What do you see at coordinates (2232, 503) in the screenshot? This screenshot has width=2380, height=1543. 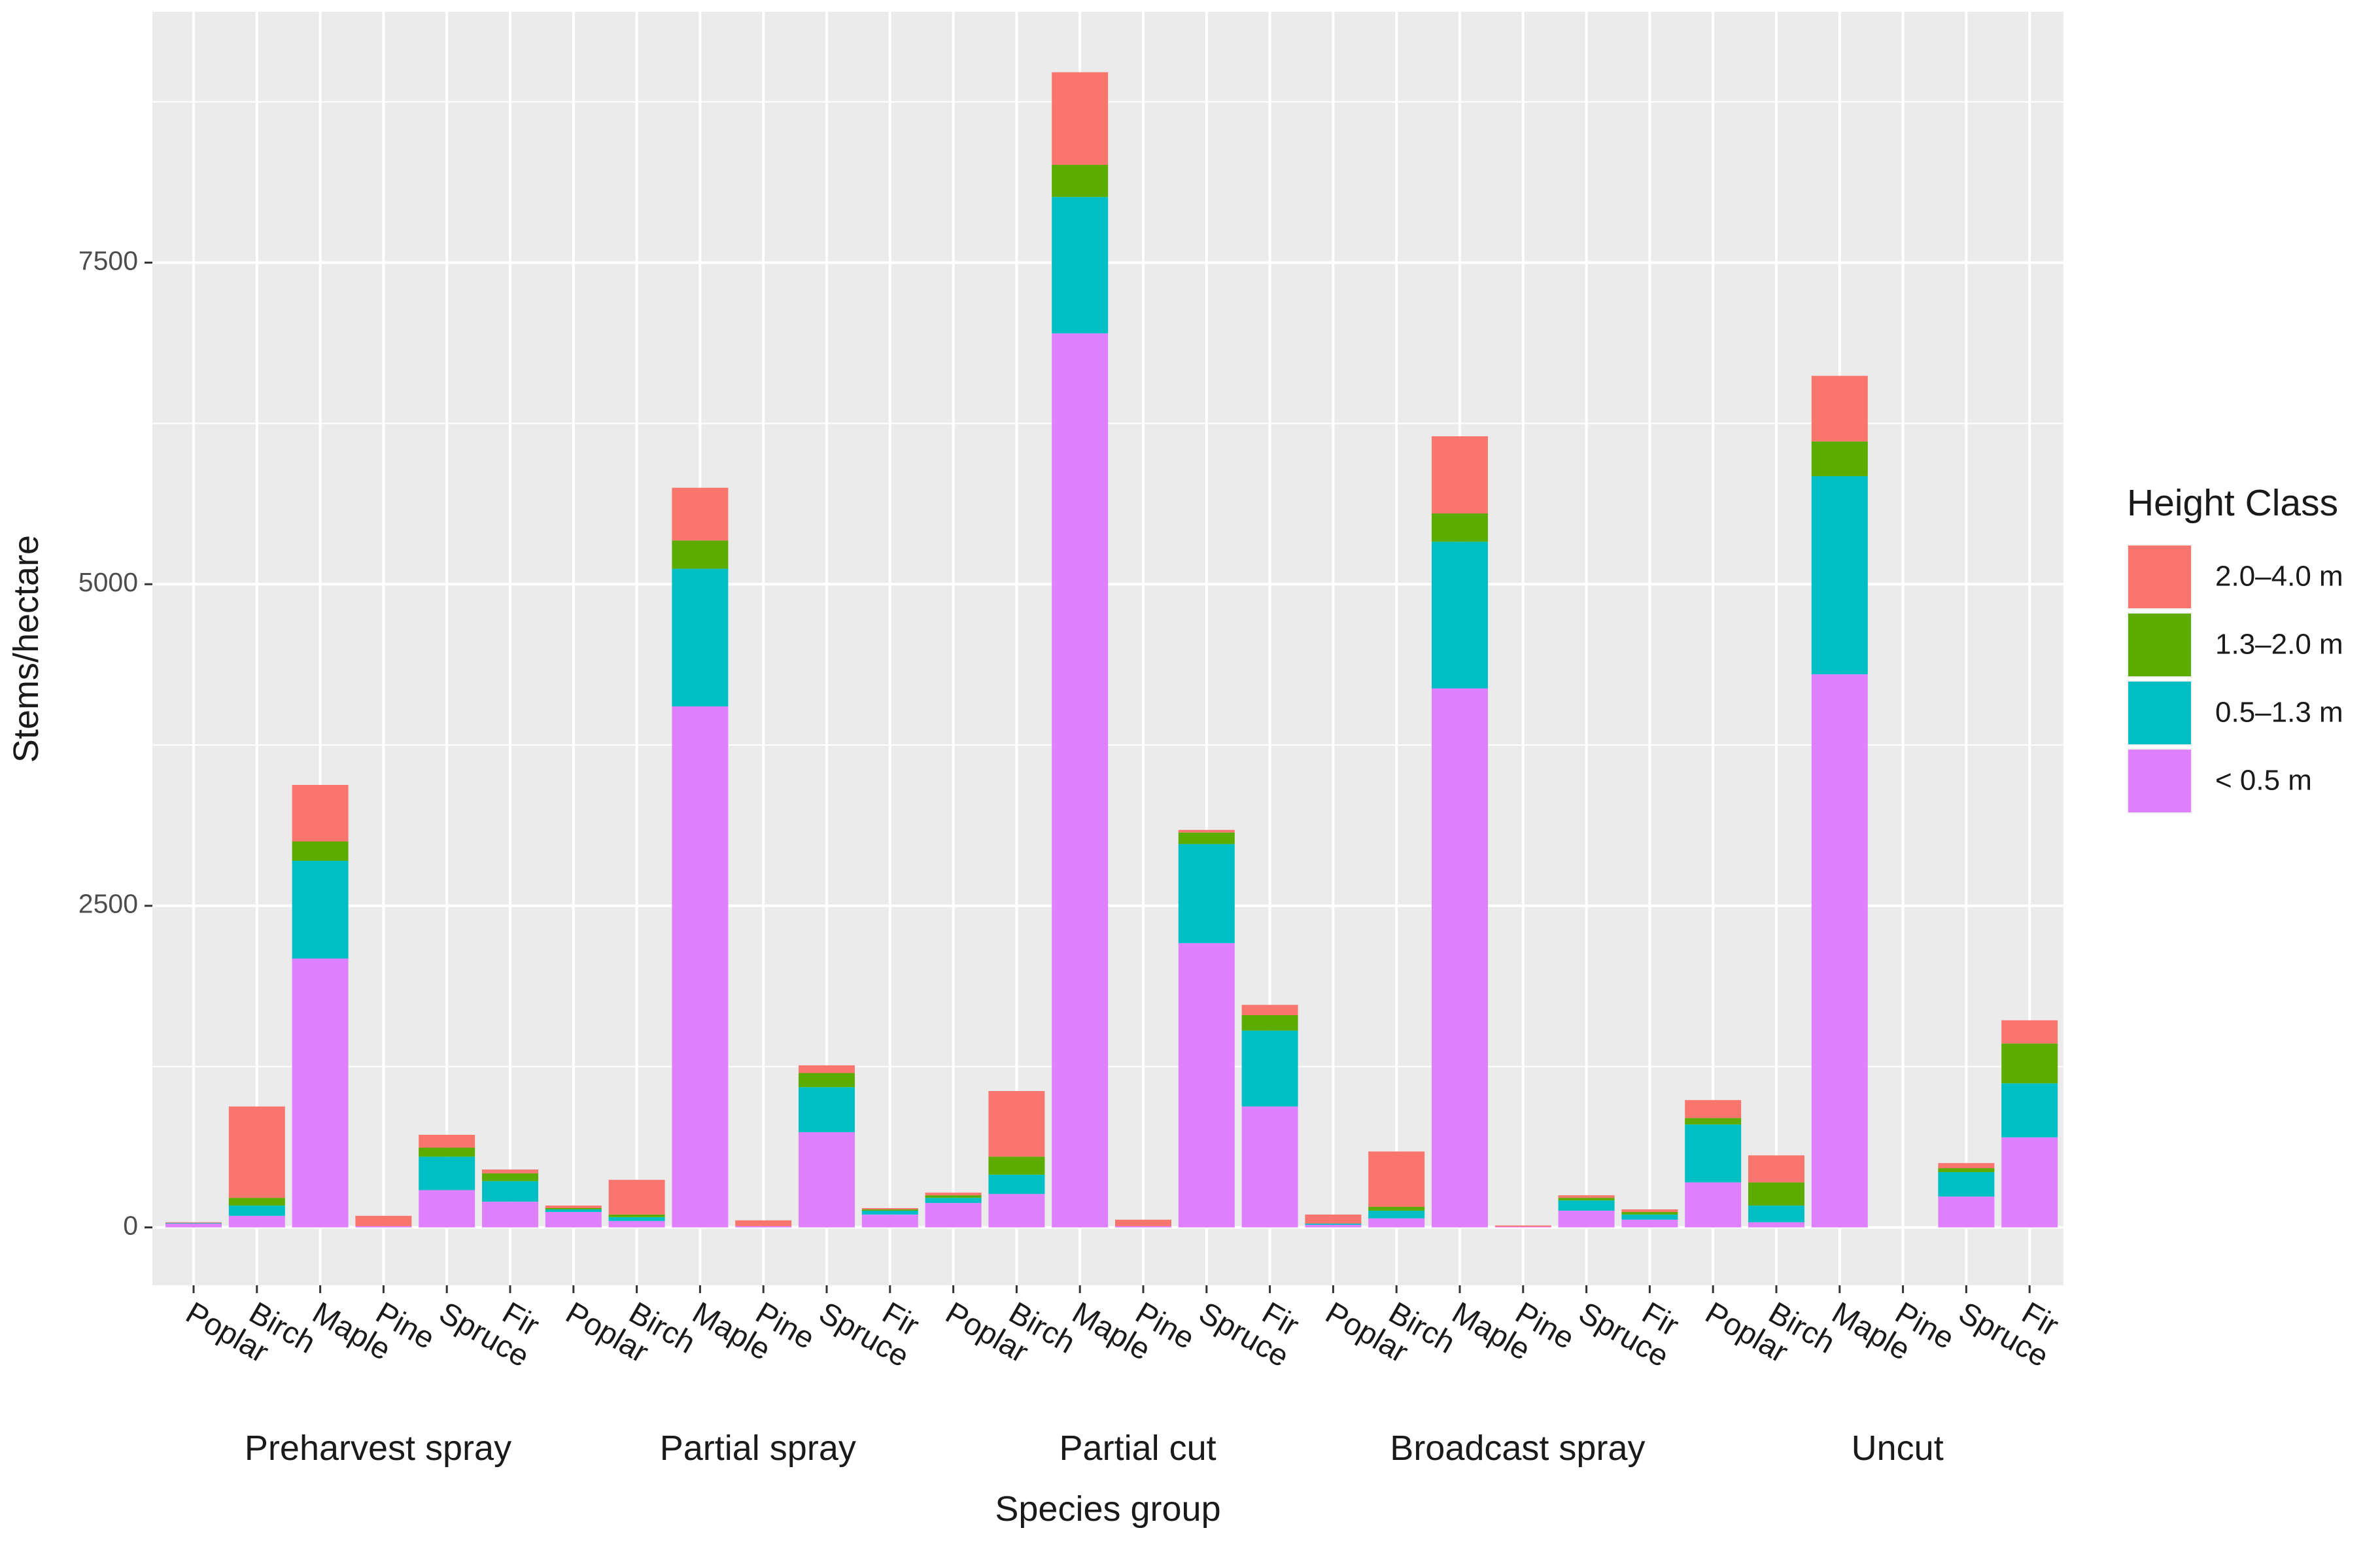 I see `legend-title: Height Class` at bounding box center [2232, 503].